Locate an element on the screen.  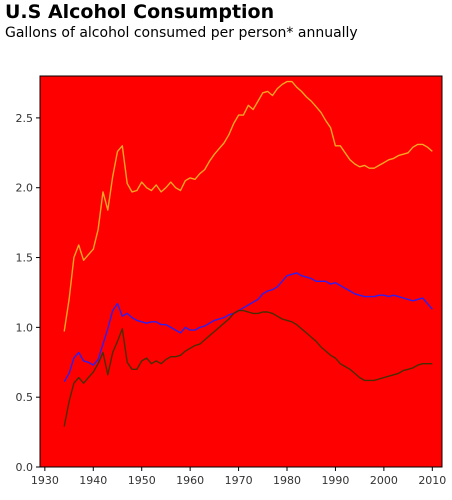
x-tick-label: 1980 is located at coordinates (287, 480).